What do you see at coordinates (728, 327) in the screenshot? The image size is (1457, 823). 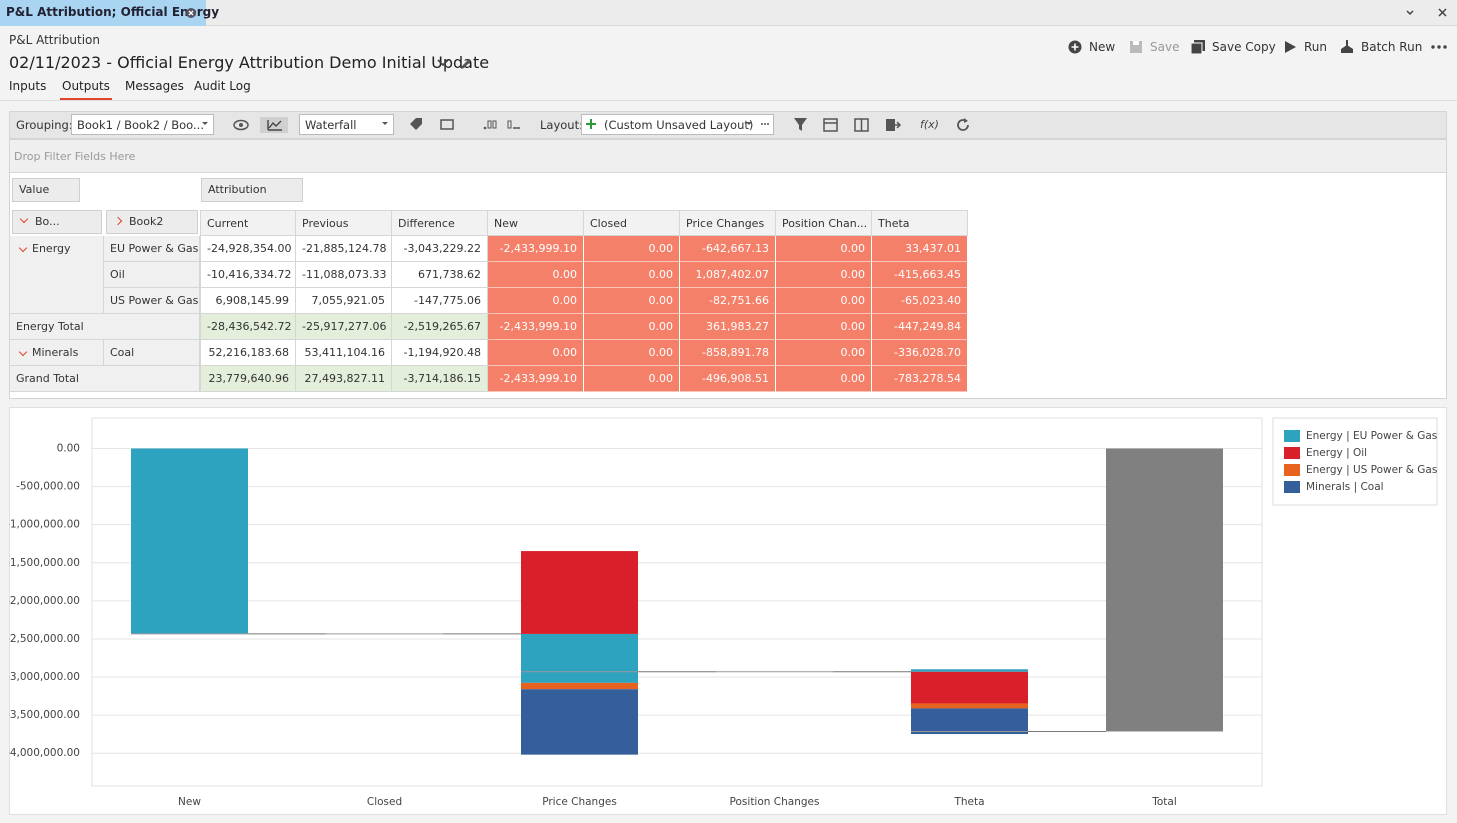 I see `value-cell: 361,983.27` at bounding box center [728, 327].